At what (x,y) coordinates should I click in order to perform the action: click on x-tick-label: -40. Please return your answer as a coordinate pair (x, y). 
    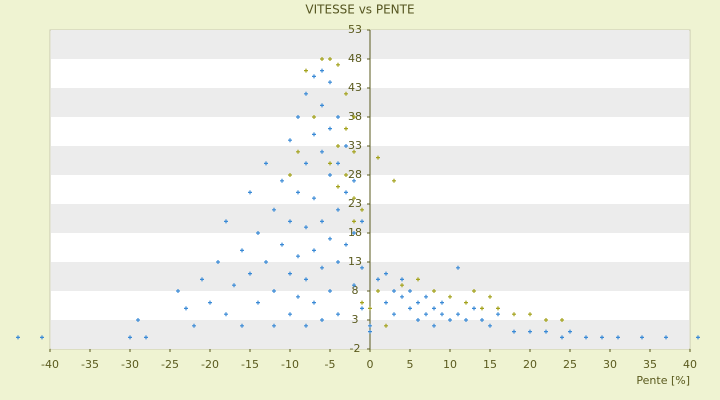
    Looking at the image, I should click on (50, 364).